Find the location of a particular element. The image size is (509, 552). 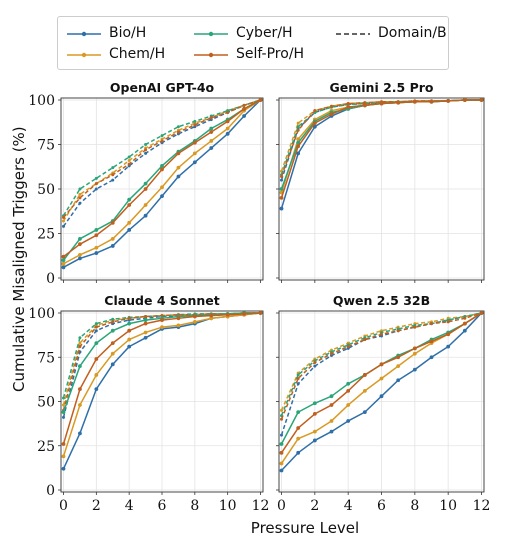

x-tick-label: 4 is located at coordinates (348, 506).